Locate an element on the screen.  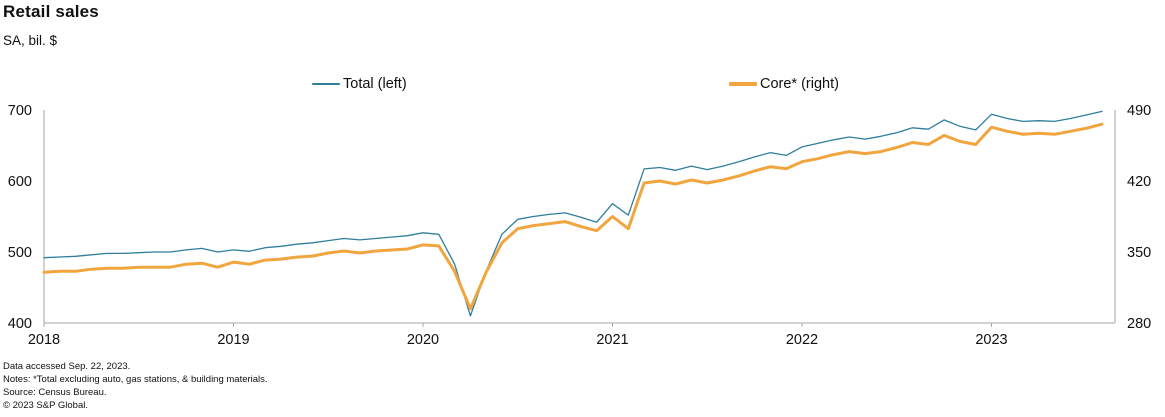
footnote-source: Source: Census Bureau. is located at coordinates (55, 392).